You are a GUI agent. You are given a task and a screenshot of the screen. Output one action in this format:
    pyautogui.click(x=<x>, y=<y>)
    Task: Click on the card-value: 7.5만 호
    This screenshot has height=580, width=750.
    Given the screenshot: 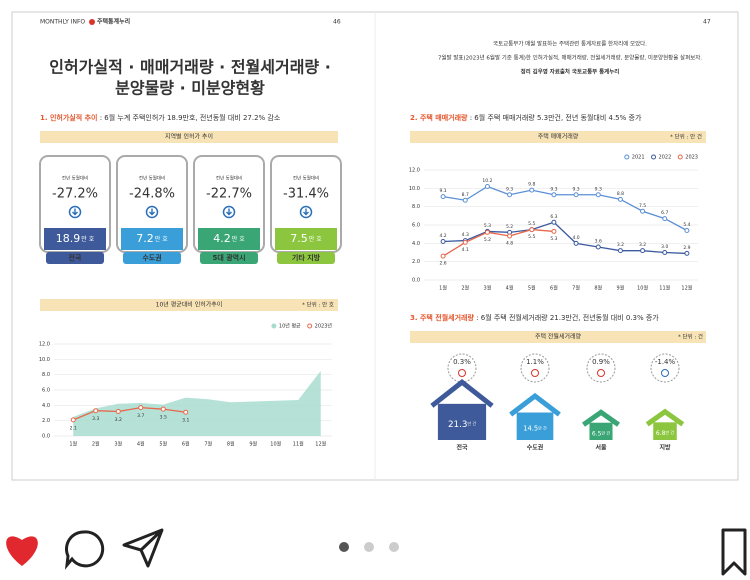 What is the action you would take?
    pyautogui.click(x=306, y=238)
    